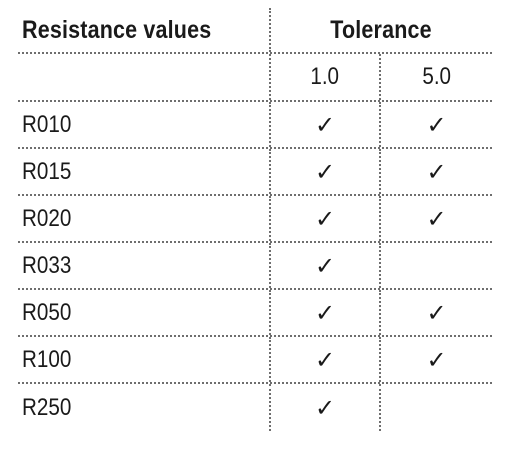  I want to click on table-row: R010 ✓ ✓, so click(255, 125).